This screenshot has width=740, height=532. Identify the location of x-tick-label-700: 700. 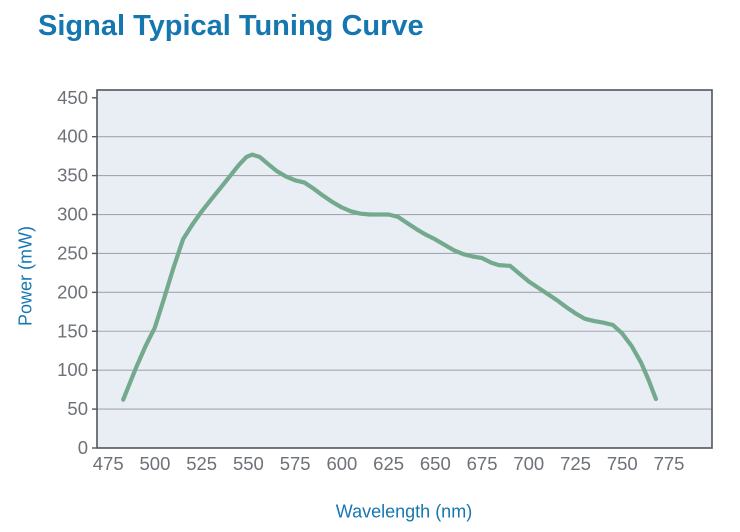
(528, 463).